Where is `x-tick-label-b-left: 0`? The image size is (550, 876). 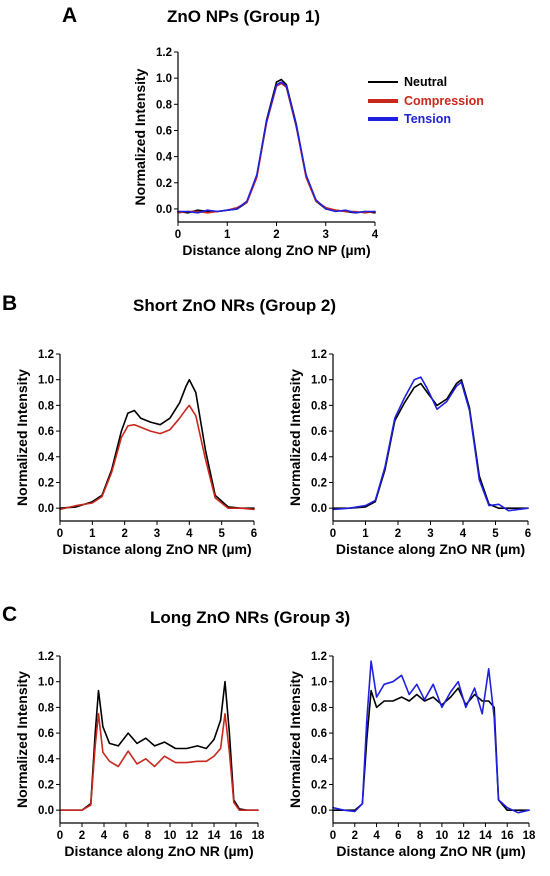 x-tick-label-b-left: 0 is located at coordinates (60, 534).